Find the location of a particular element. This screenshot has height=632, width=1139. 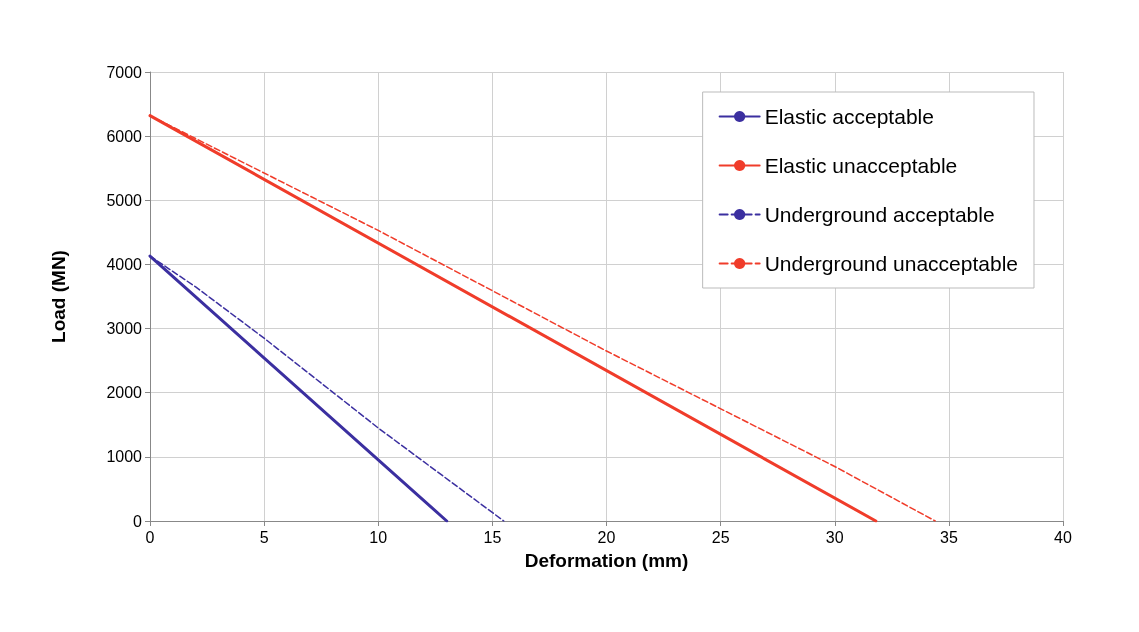

y-tick-label: 4000 is located at coordinates (124, 264).